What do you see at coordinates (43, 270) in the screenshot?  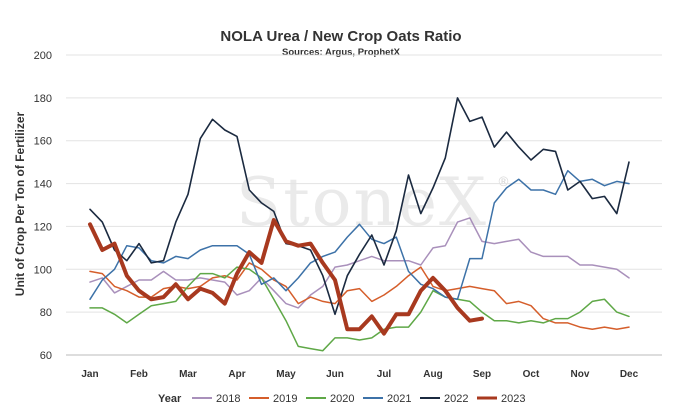 I see `y-tick-label: 100` at bounding box center [43, 270].